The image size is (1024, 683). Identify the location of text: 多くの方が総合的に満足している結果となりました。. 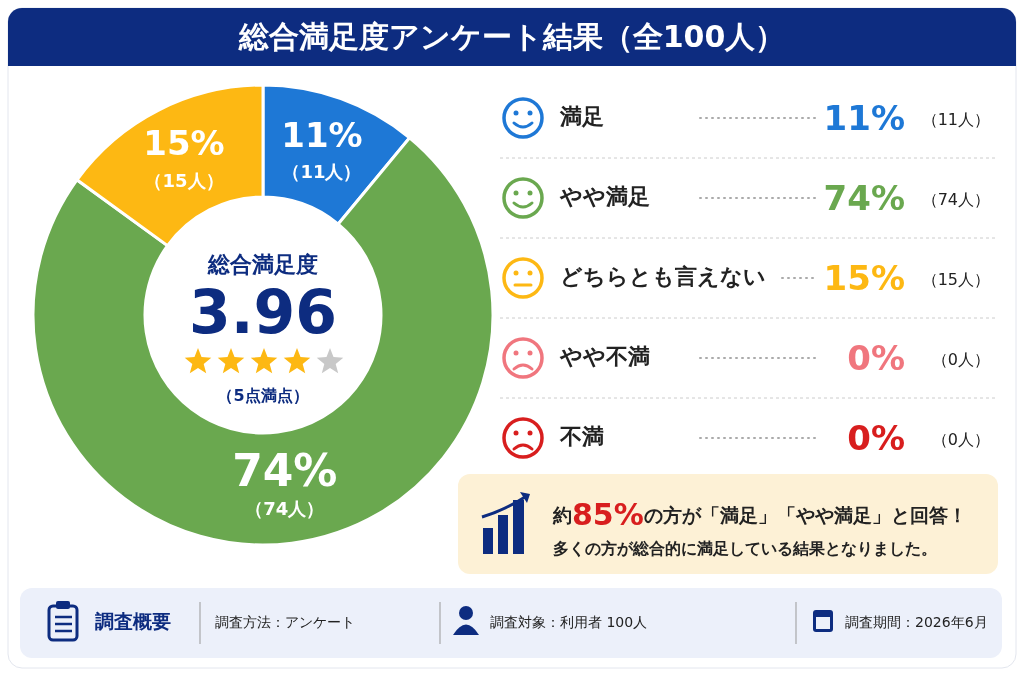
(745, 548).